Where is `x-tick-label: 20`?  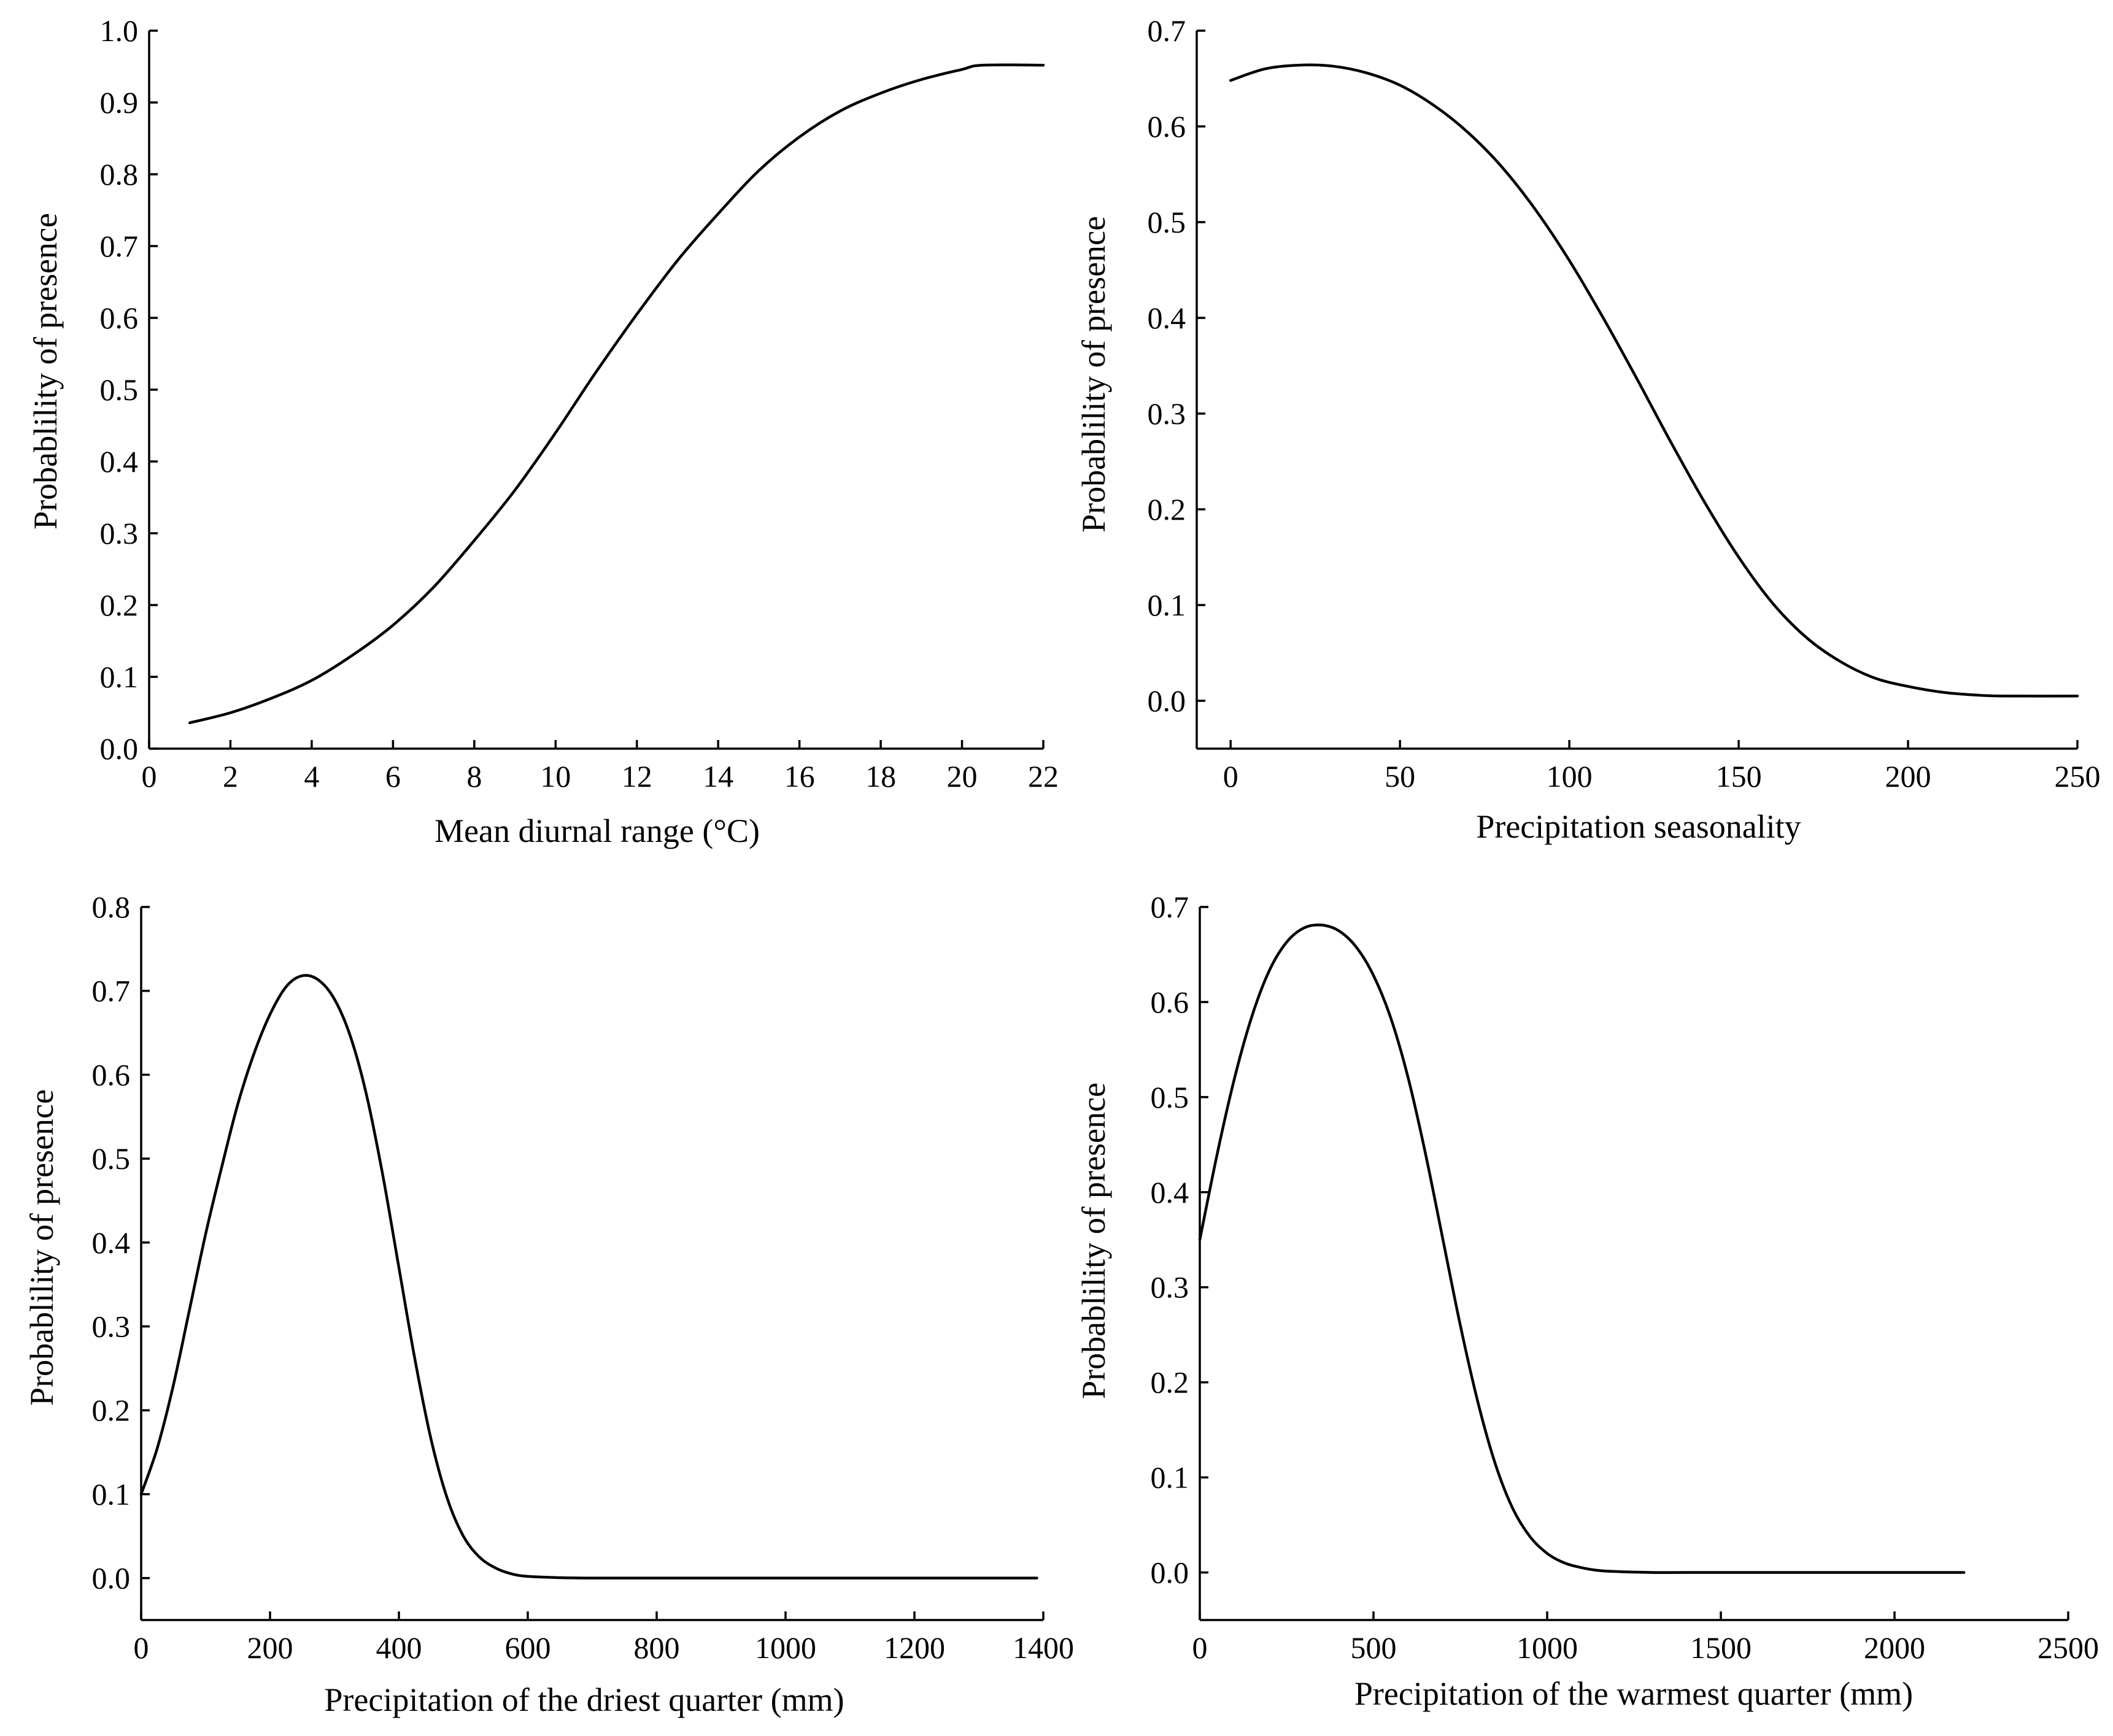
x-tick-label: 20 is located at coordinates (962, 776).